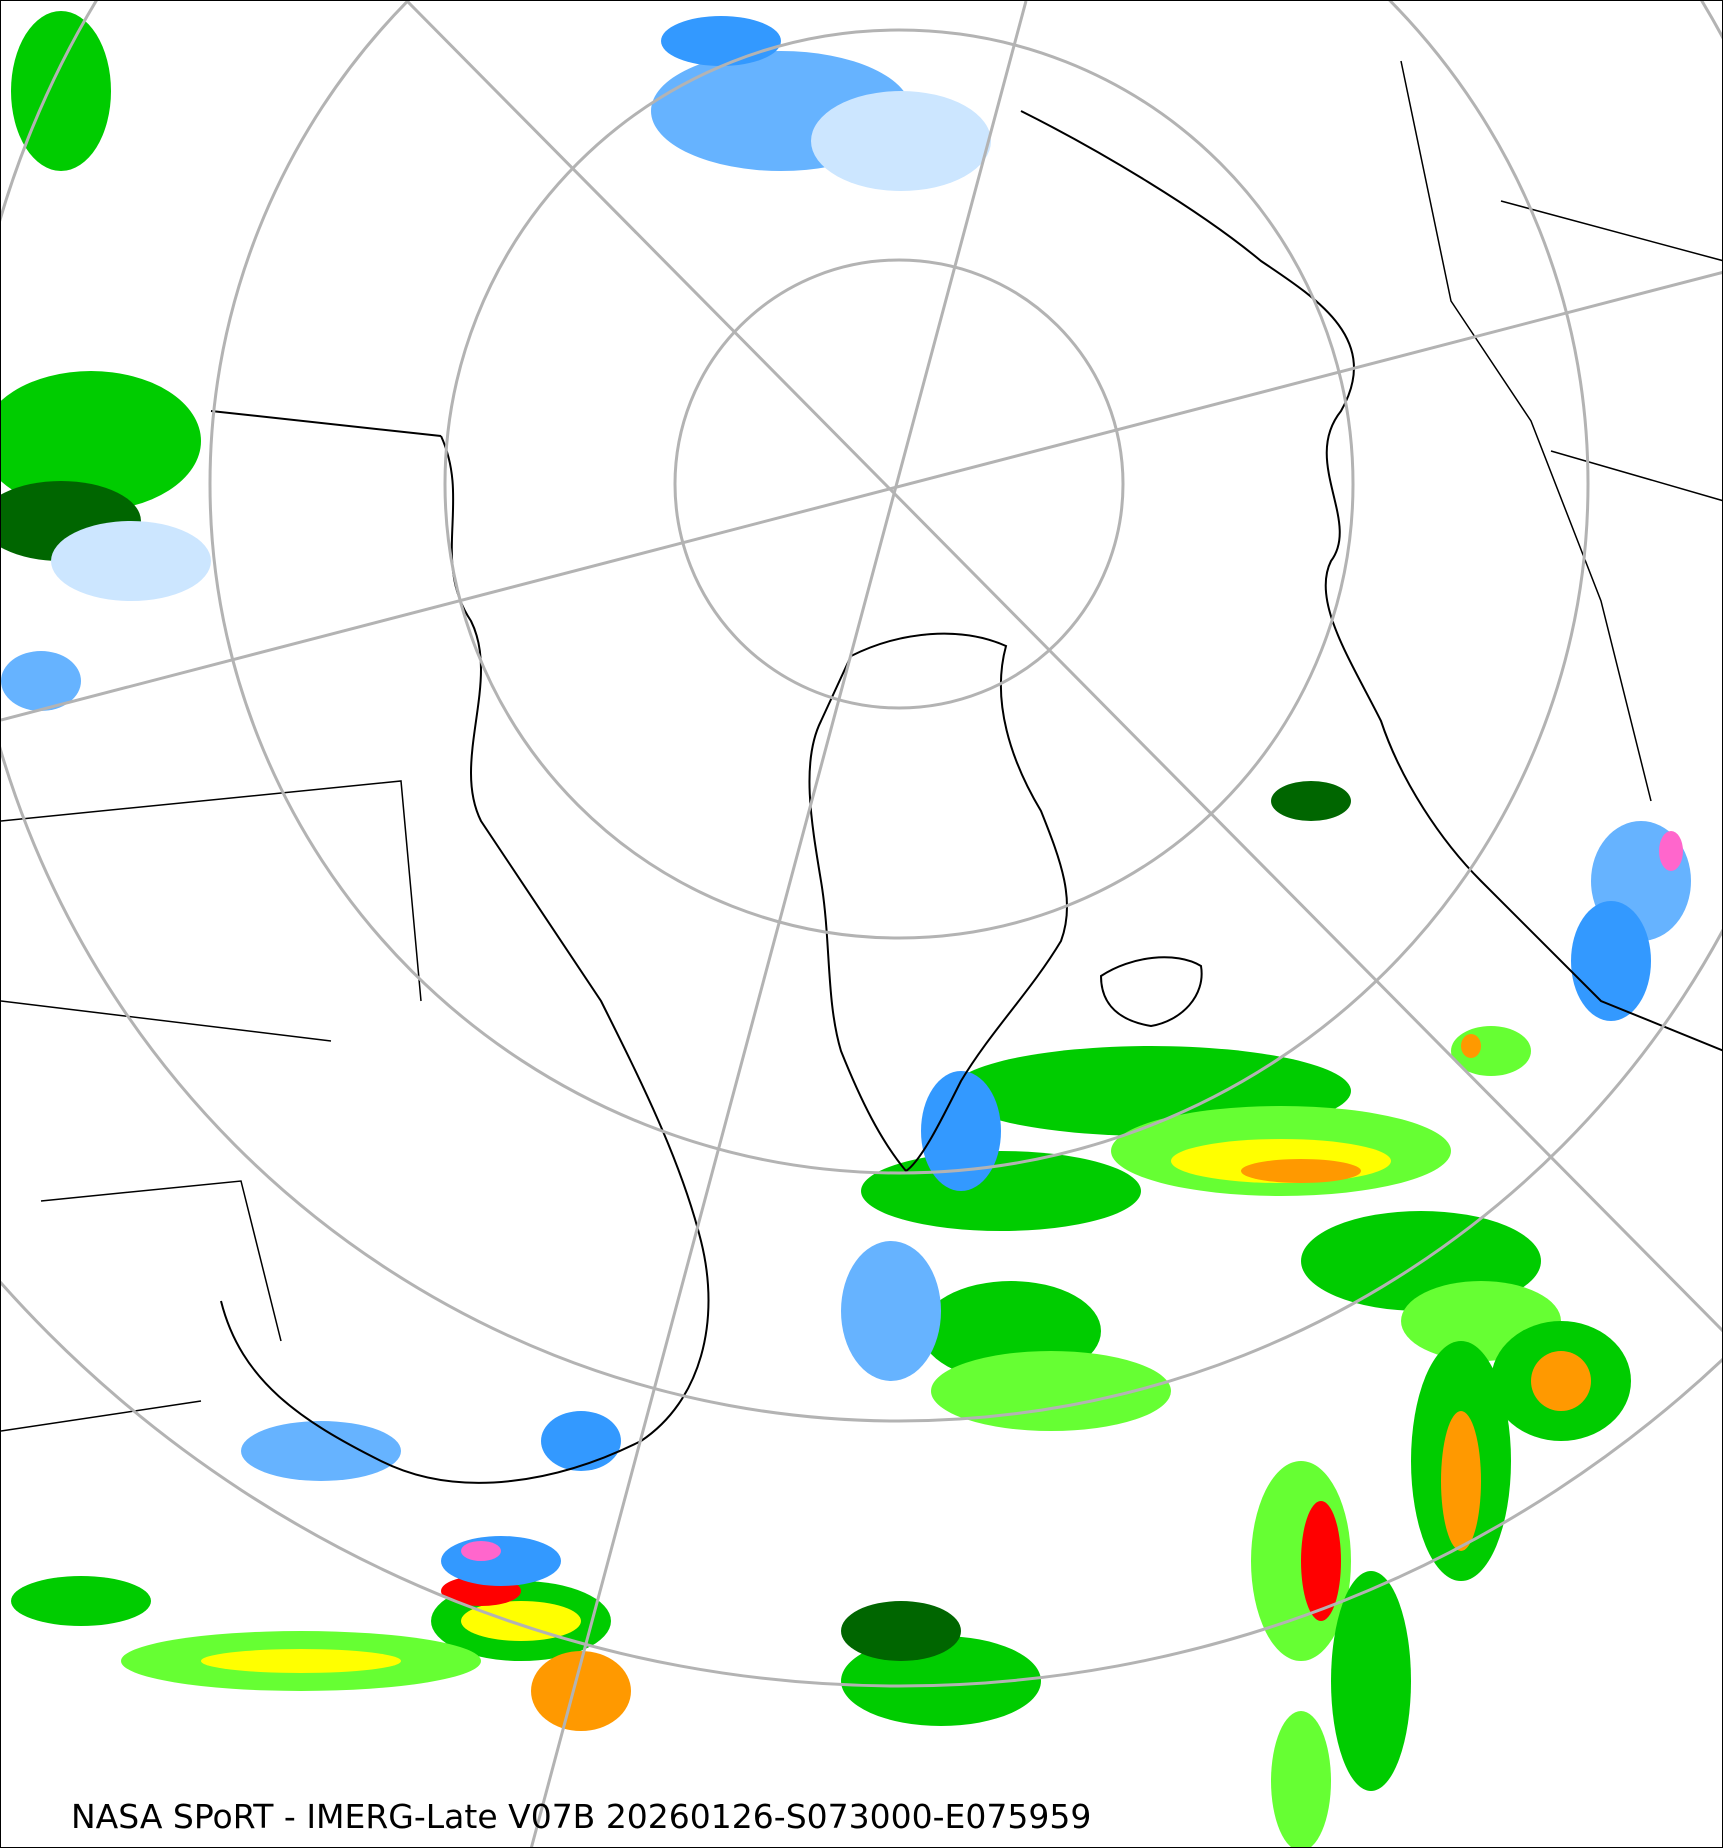 The image size is (1723, 1848). What do you see at coordinates (938, 902) in the screenshot?
I see `greenland-coastline` at bounding box center [938, 902].